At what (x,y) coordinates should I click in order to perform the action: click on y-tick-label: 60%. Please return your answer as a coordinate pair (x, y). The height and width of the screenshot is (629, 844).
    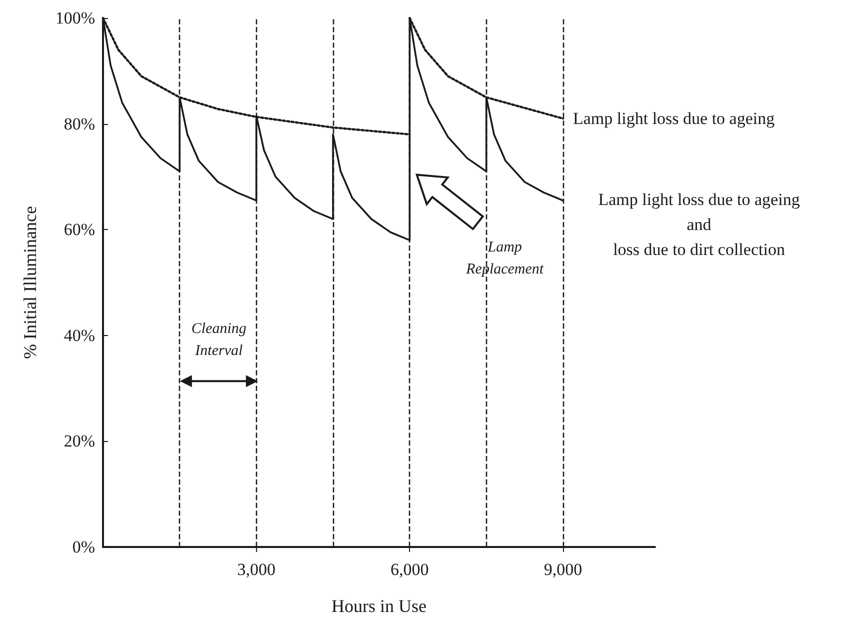
    Looking at the image, I should click on (79, 230).